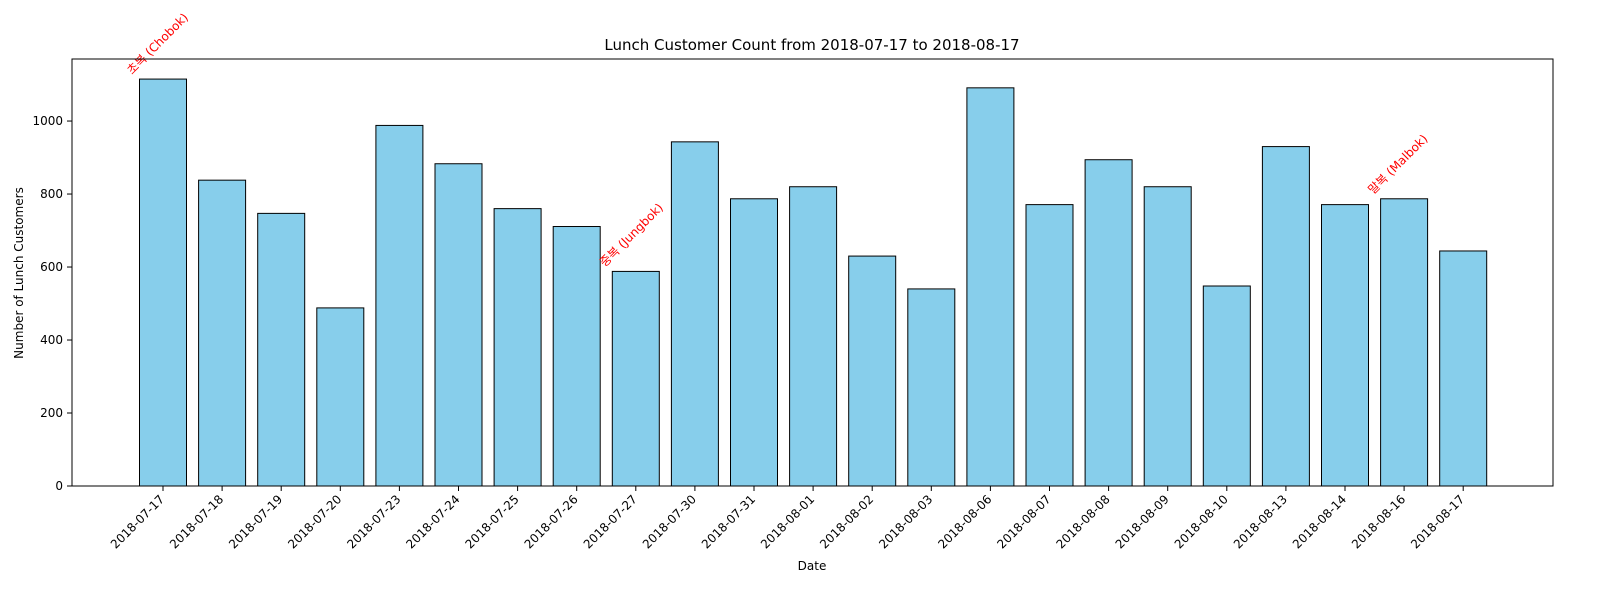 Image resolution: width=1600 pixels, height=600 pixels. What do you see at coordinates (1023, 521) in the screenshot?
I see `x-tick-label: 2018-08-07` at bounding box center [1023, 521].